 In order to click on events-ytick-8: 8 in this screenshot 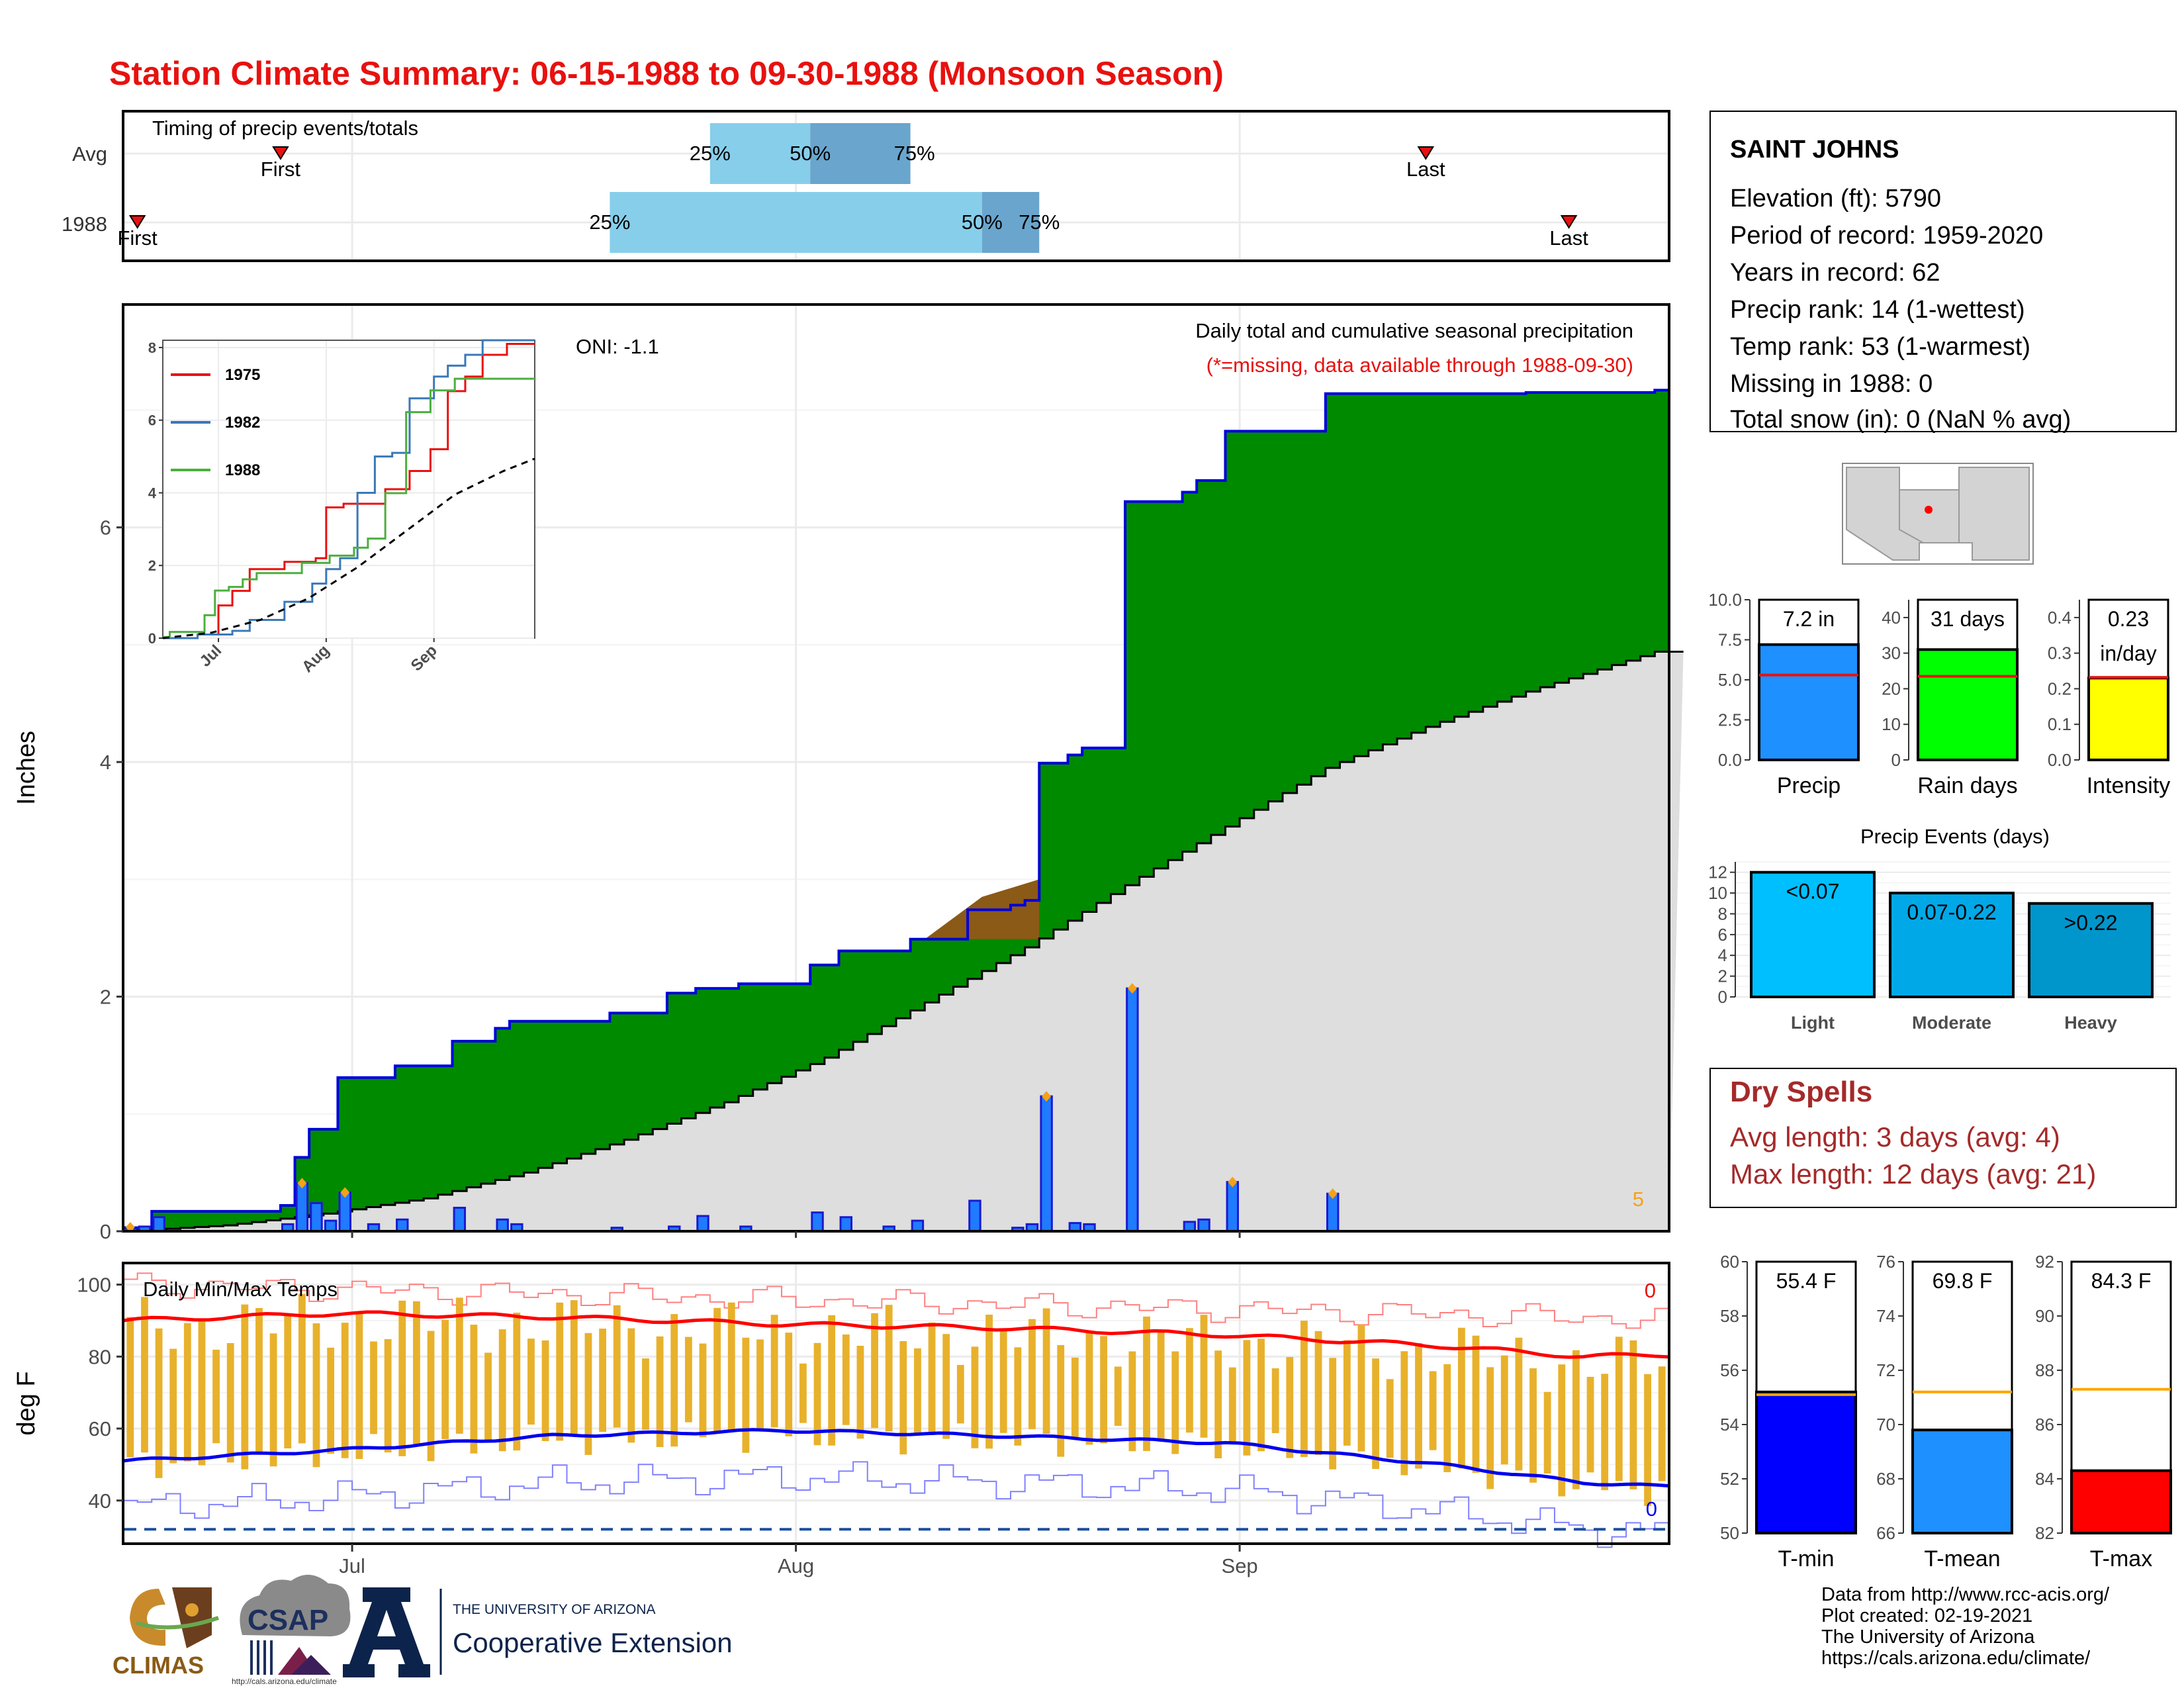, I will do `click(1723, 913)`.